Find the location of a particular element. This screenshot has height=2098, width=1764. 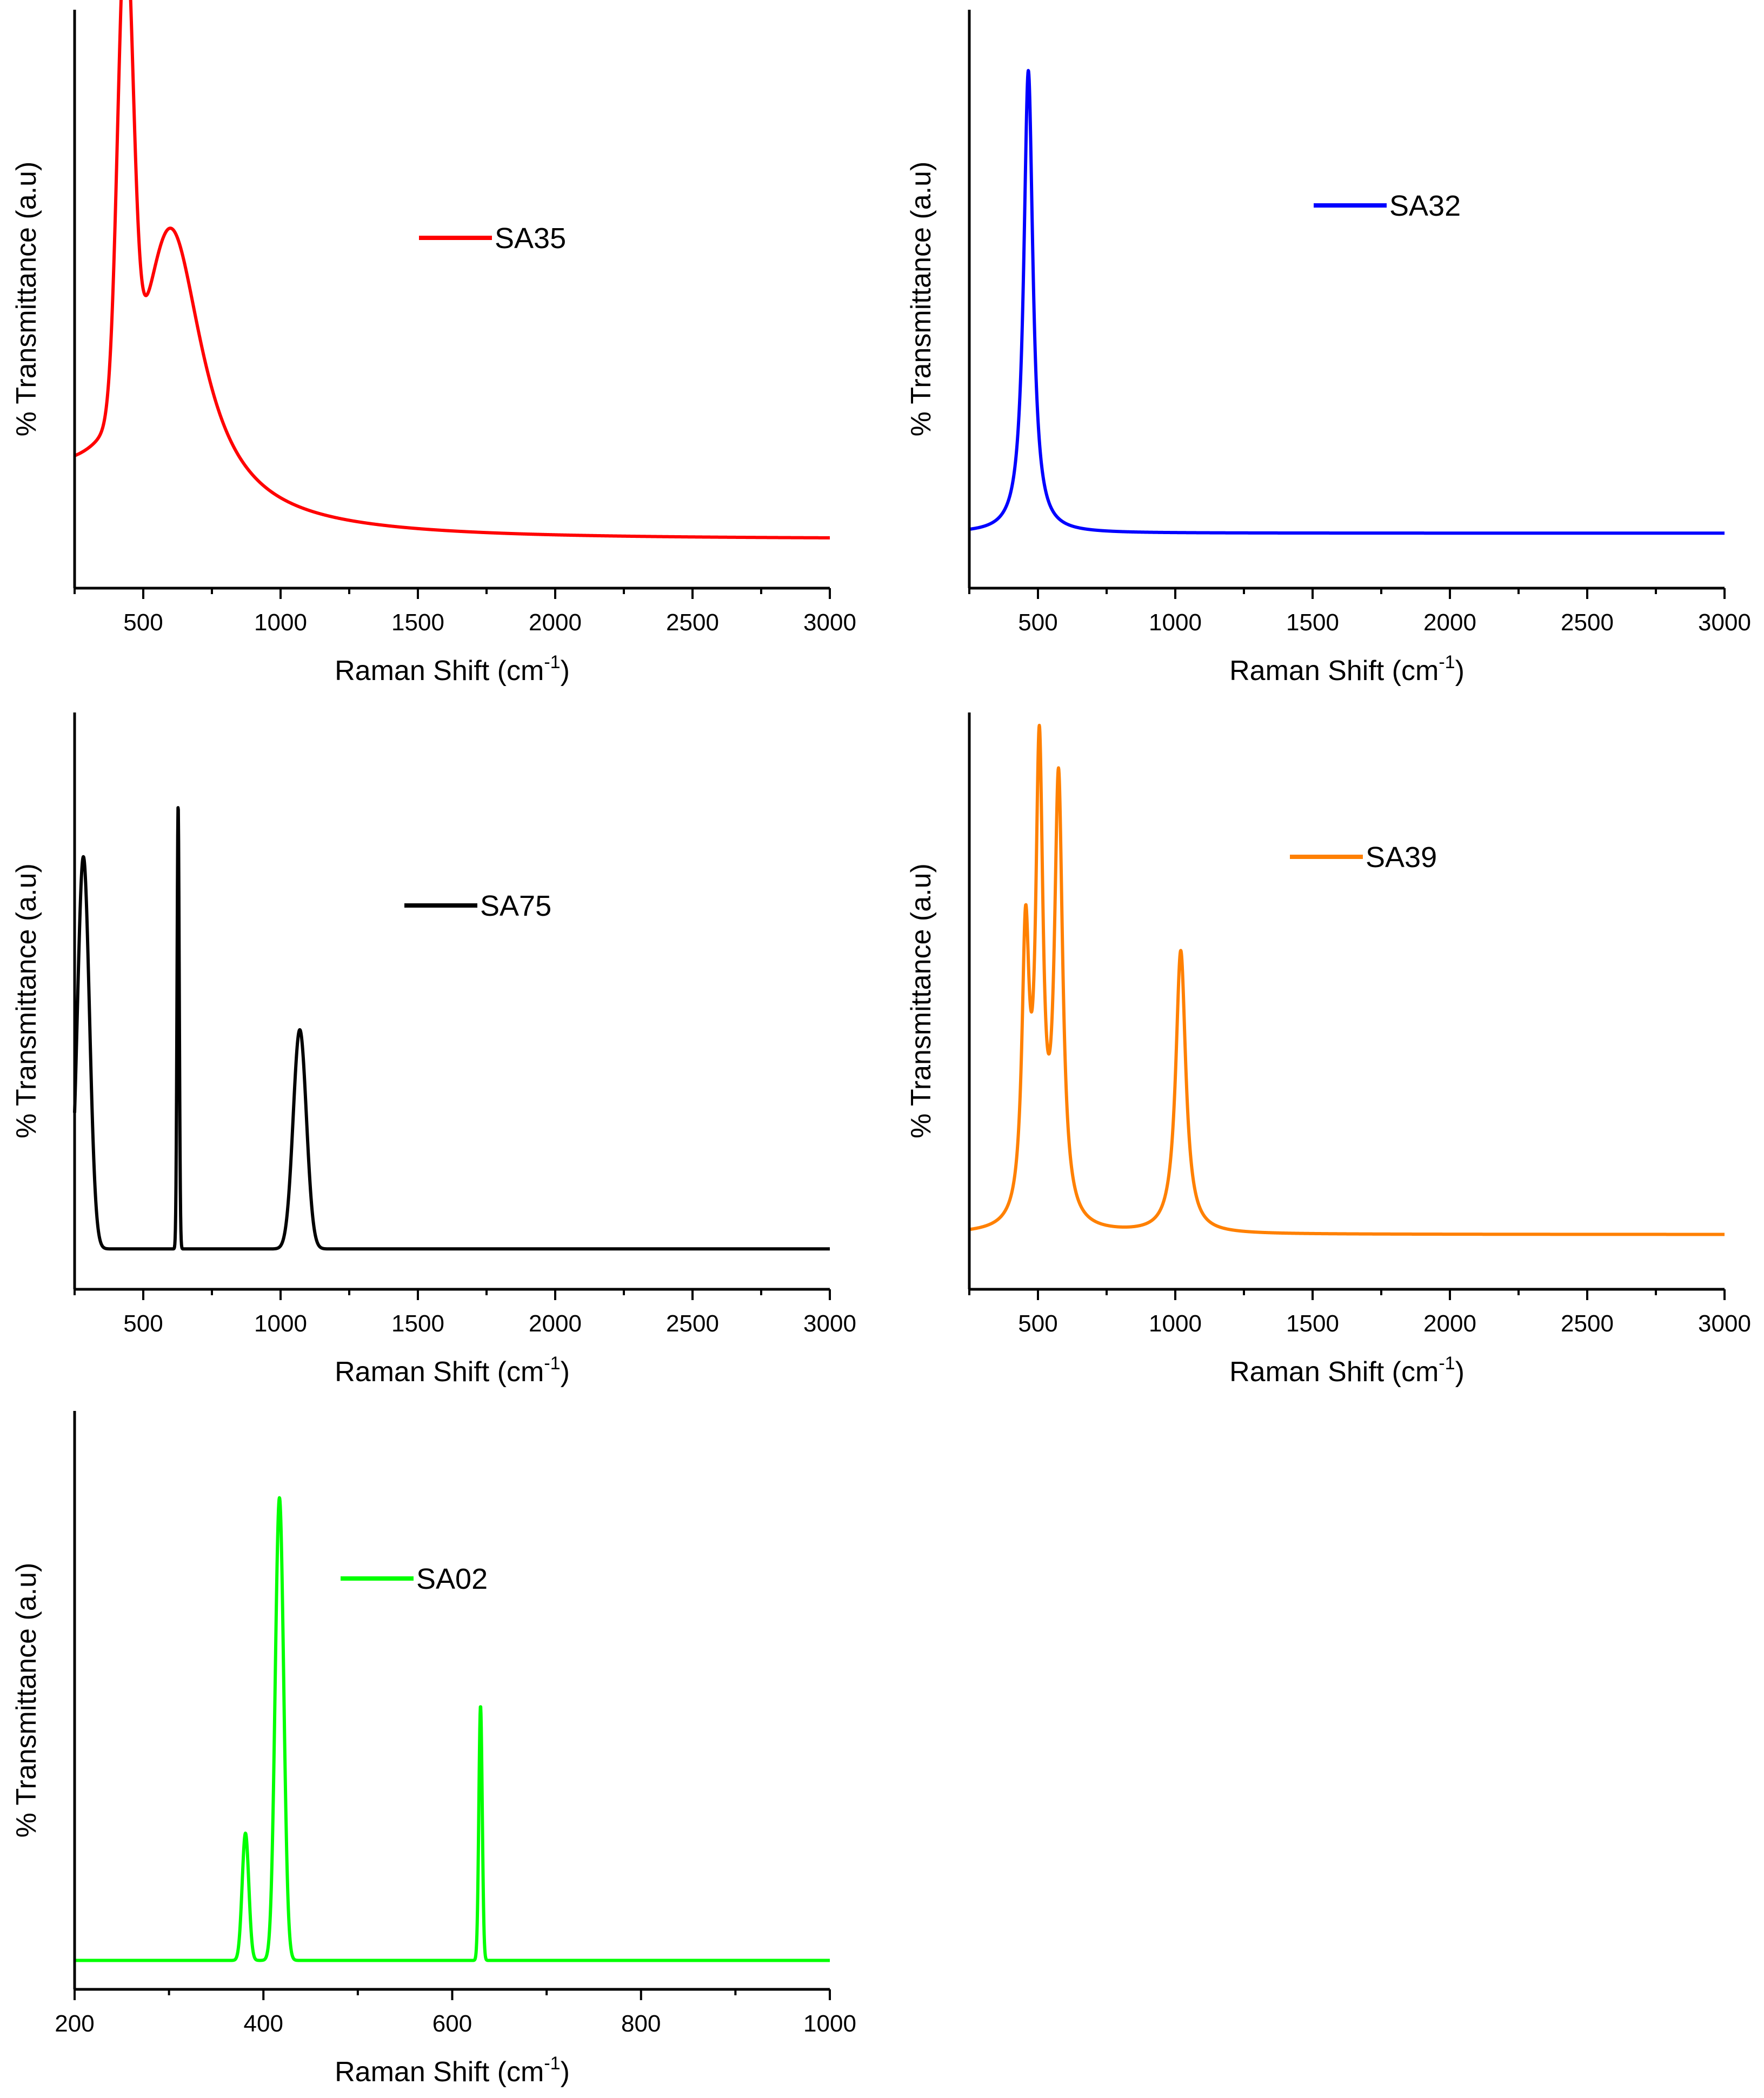

x-tick-label-sa35-2: 1500 is located at coordinates (417, 622).